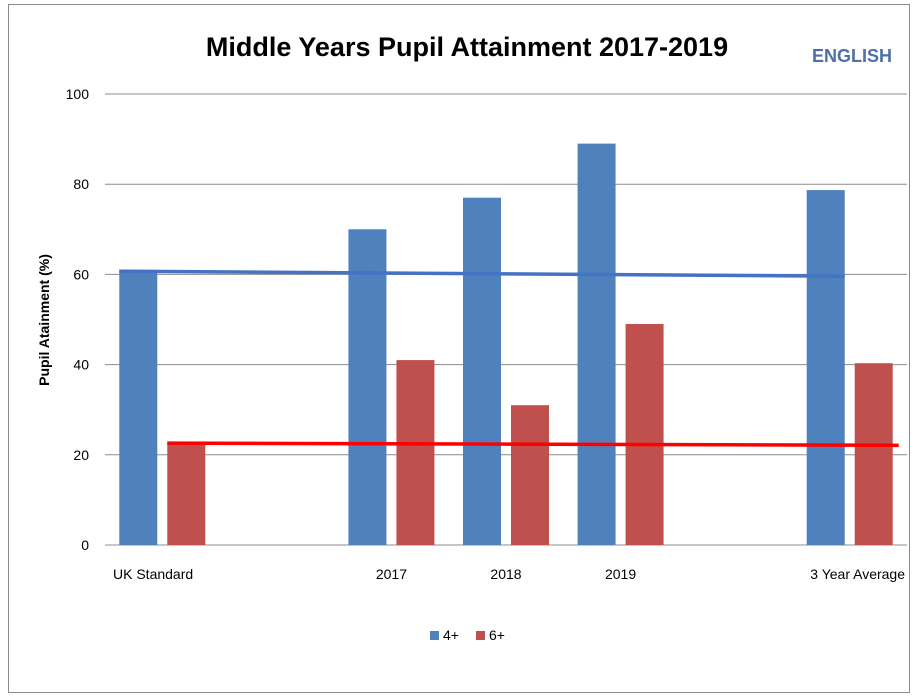 This screenshot has height=697, width=918. What do you see at coordinates (391, 574) in the screenshot?
I see `x-tick-label: 2017` at bounding box center [391, 574].